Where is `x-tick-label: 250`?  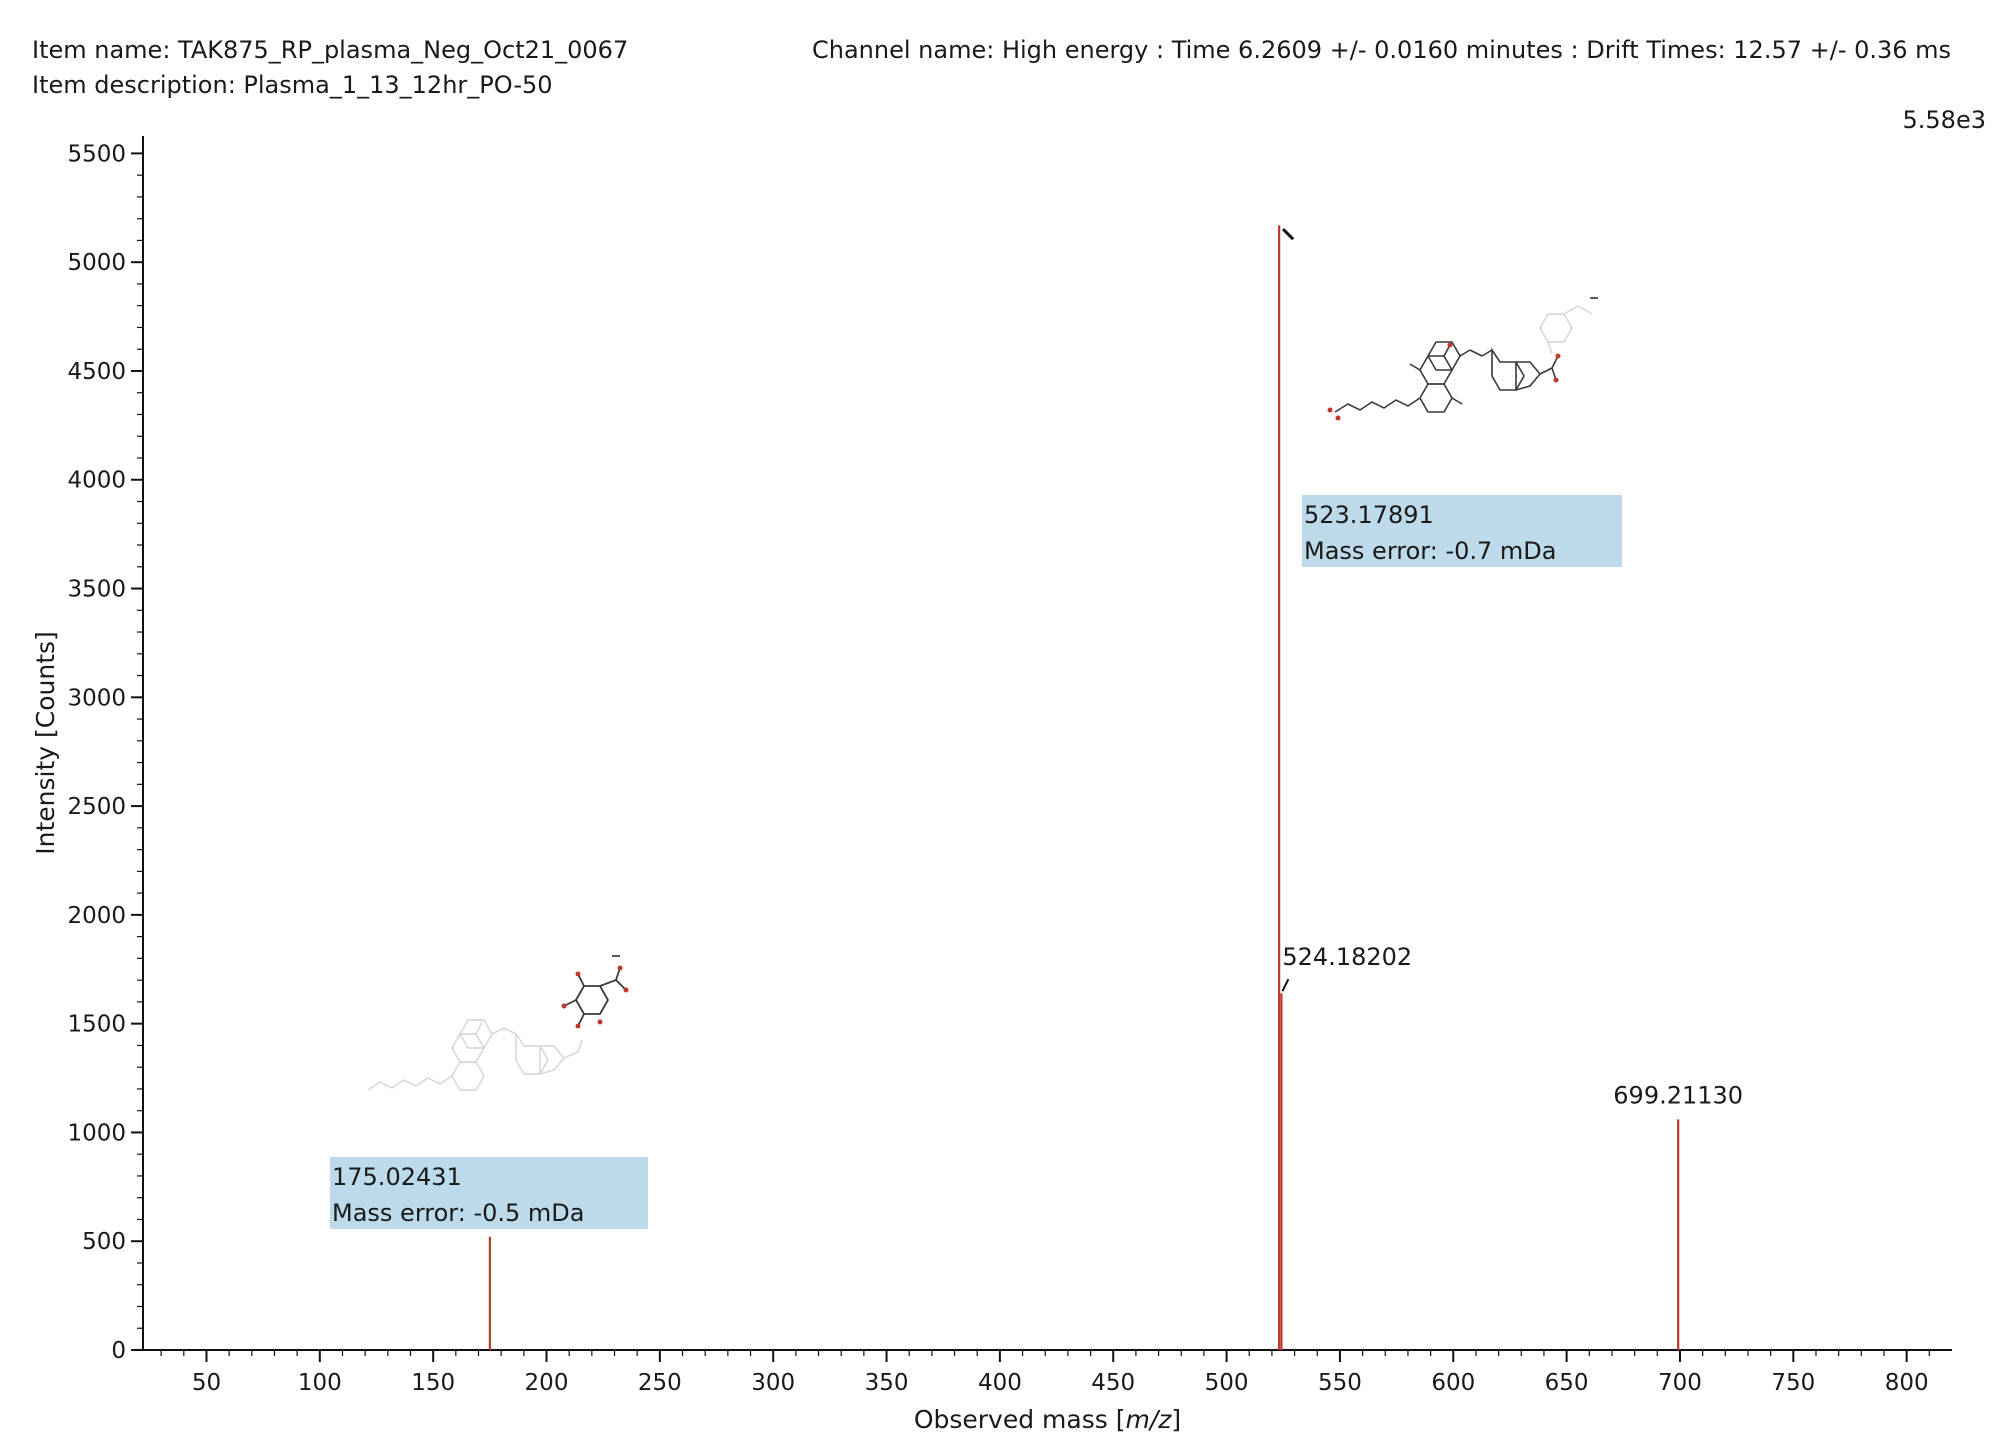
x-tick-label: 250 is located at coordinates (660, 1383).